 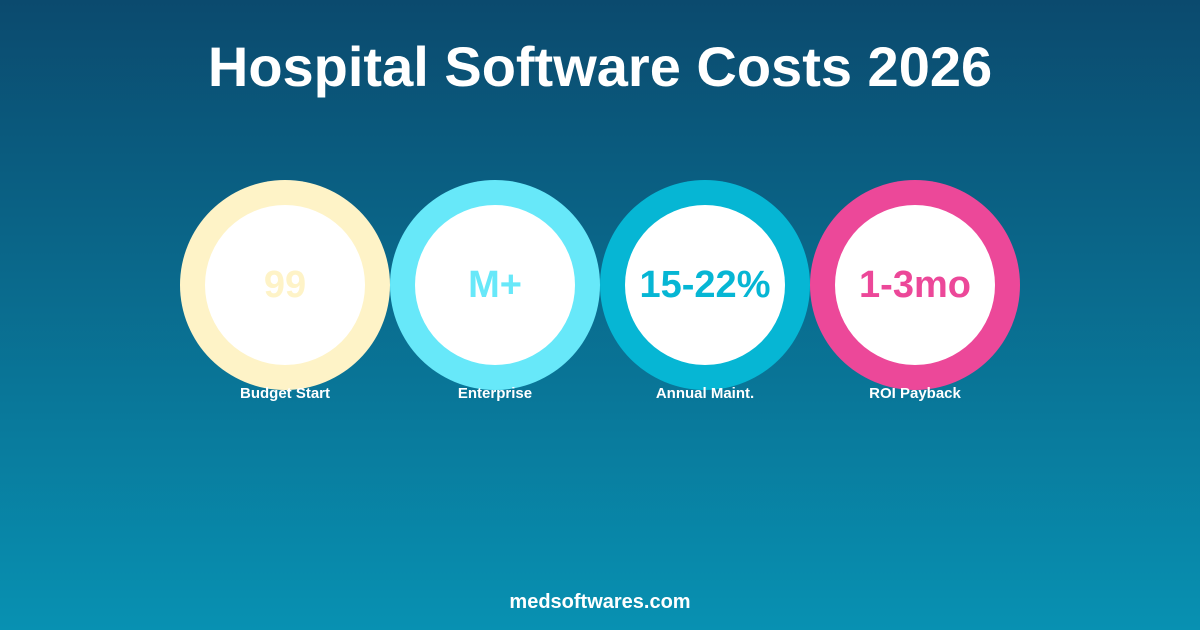 I want to click on footer-site: medsoftwares.com, so click(x=600, y=602).